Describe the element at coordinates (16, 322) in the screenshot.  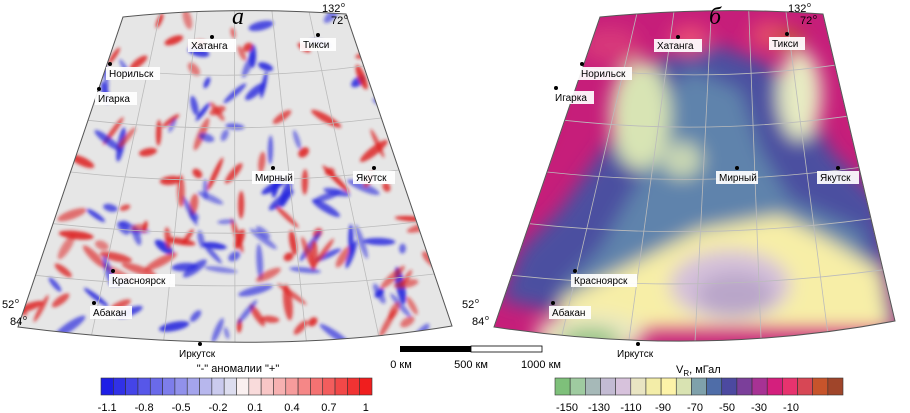
I see `panel-a-lon-bottom: 84` at that location.